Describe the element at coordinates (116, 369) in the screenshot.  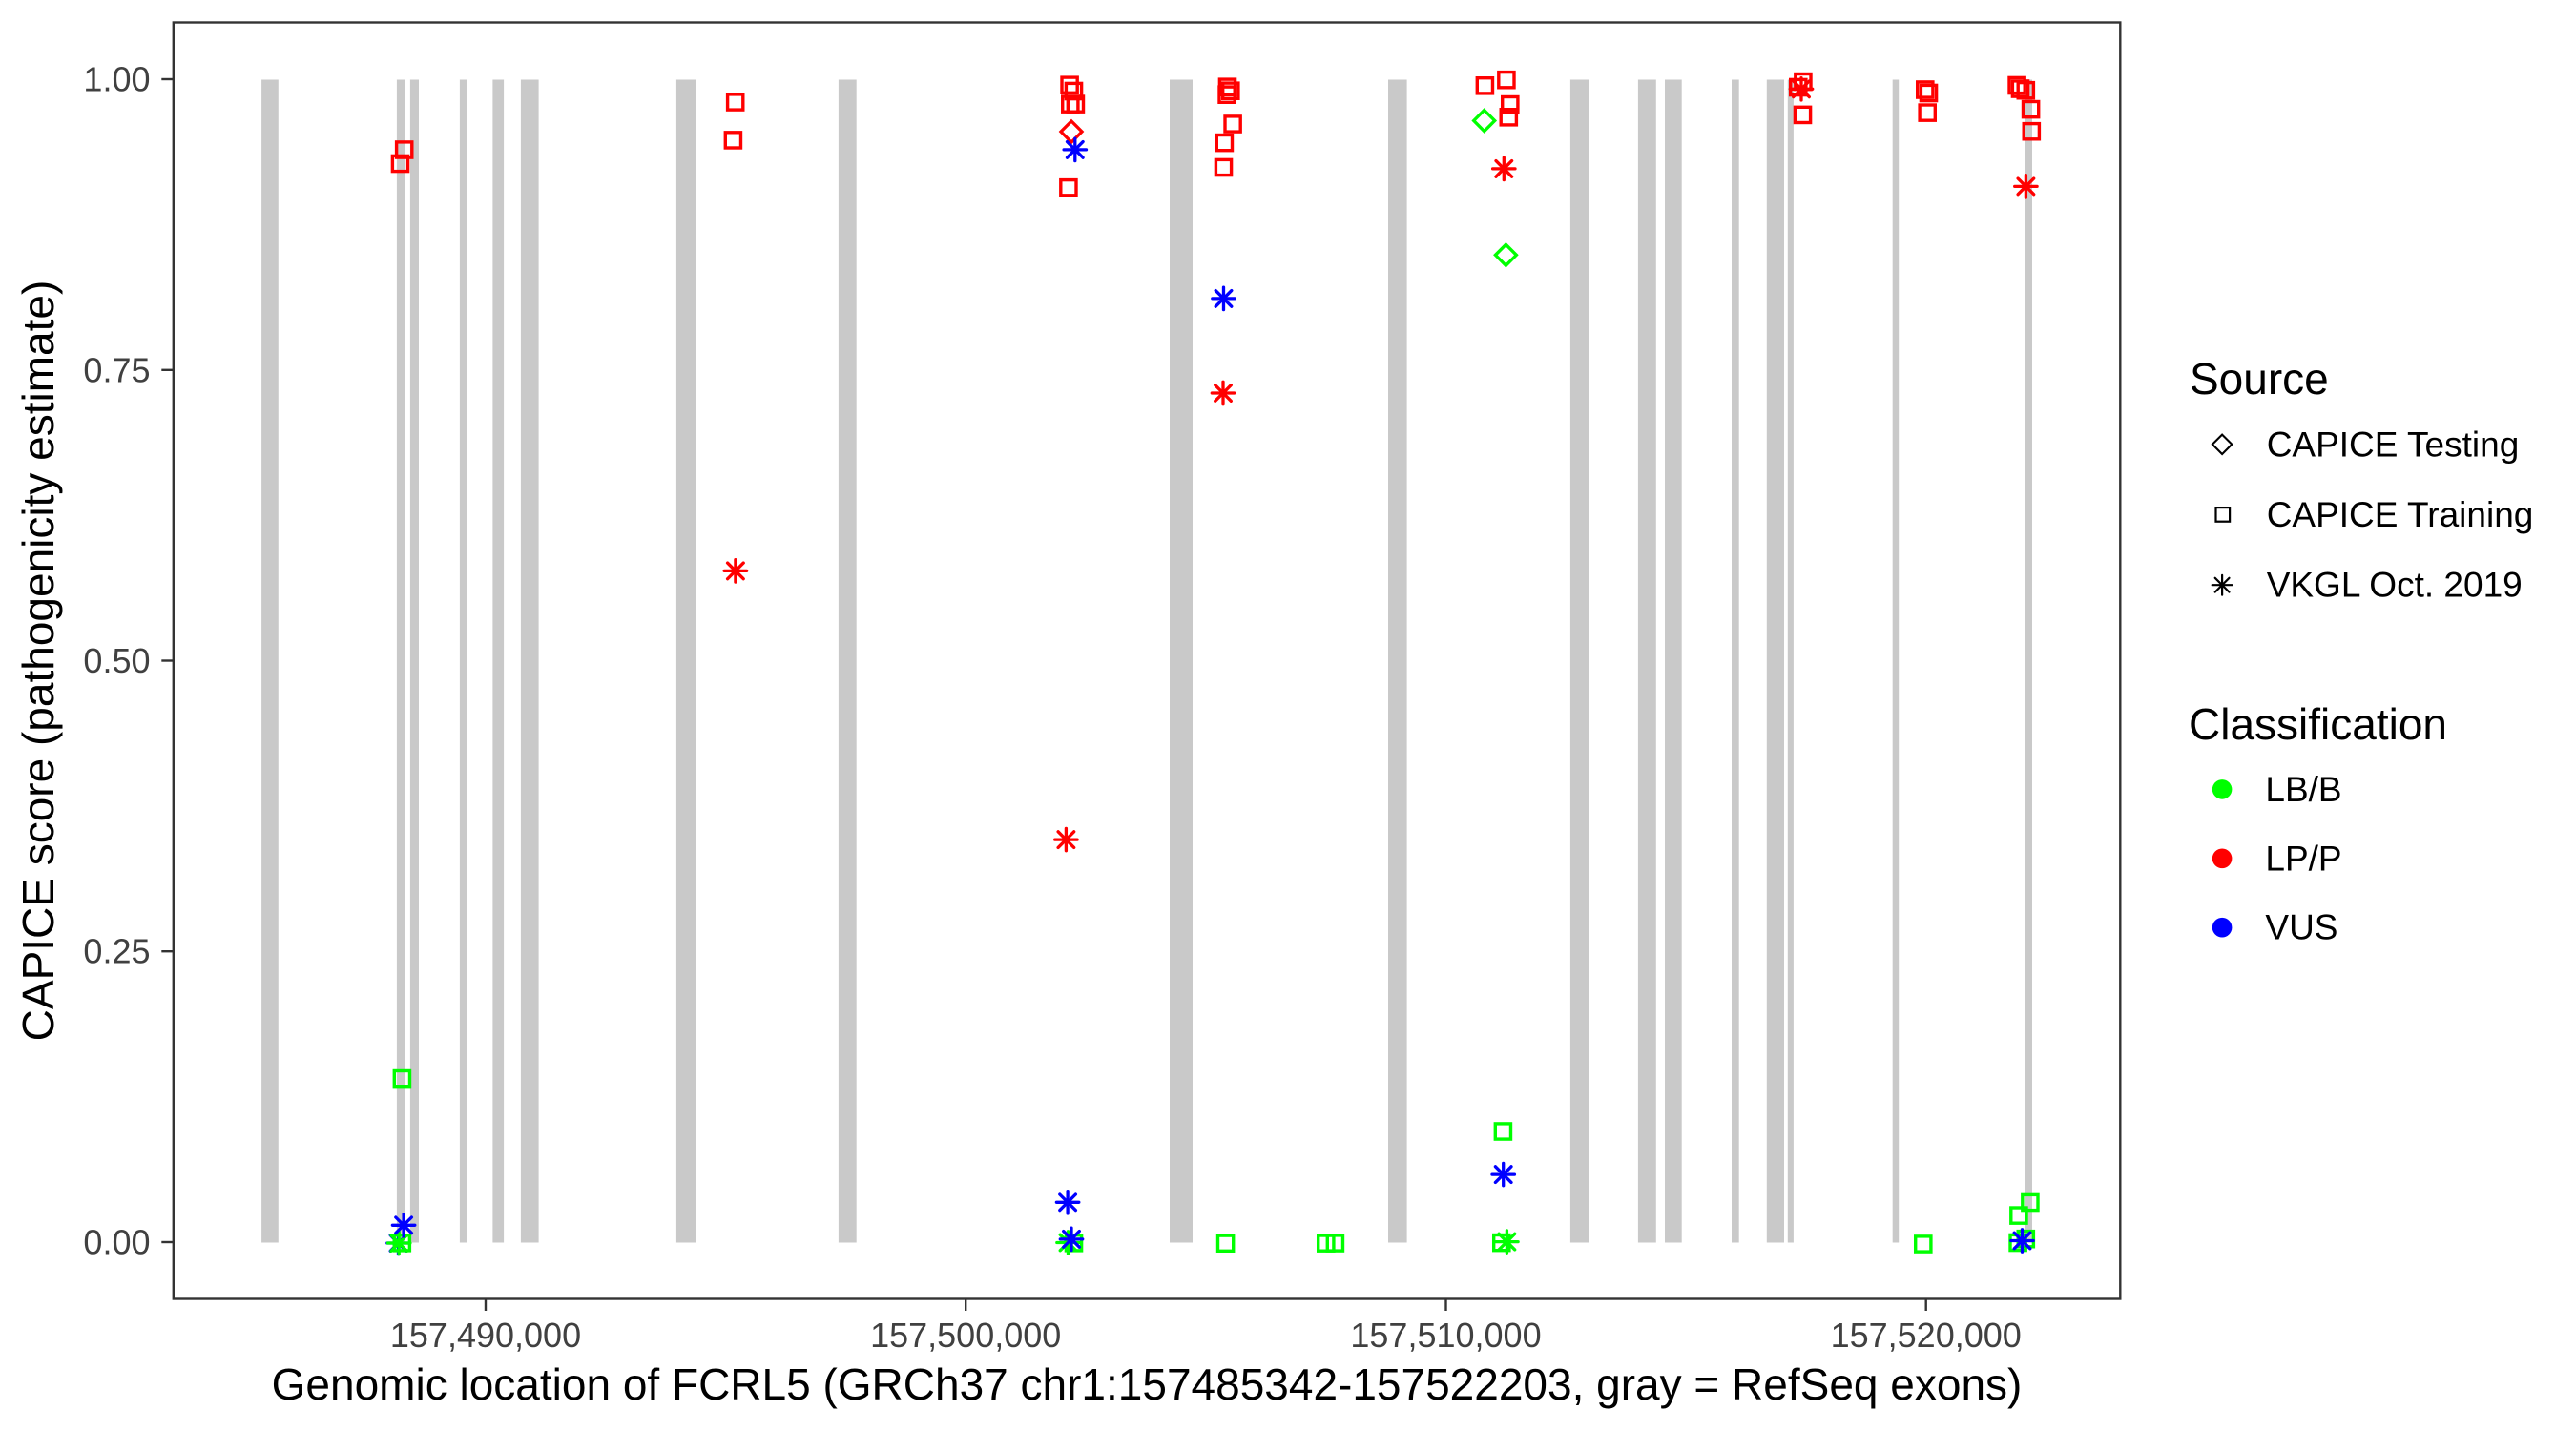
I see `svg-text: 0.75` at that location.